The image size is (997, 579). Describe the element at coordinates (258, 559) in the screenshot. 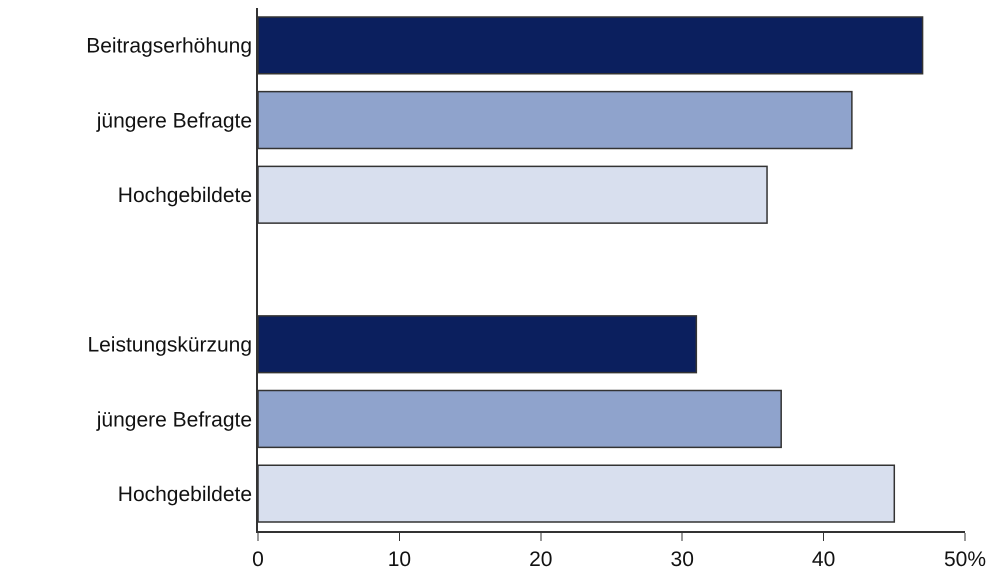

I see `x-tick-label: 0` at that location.